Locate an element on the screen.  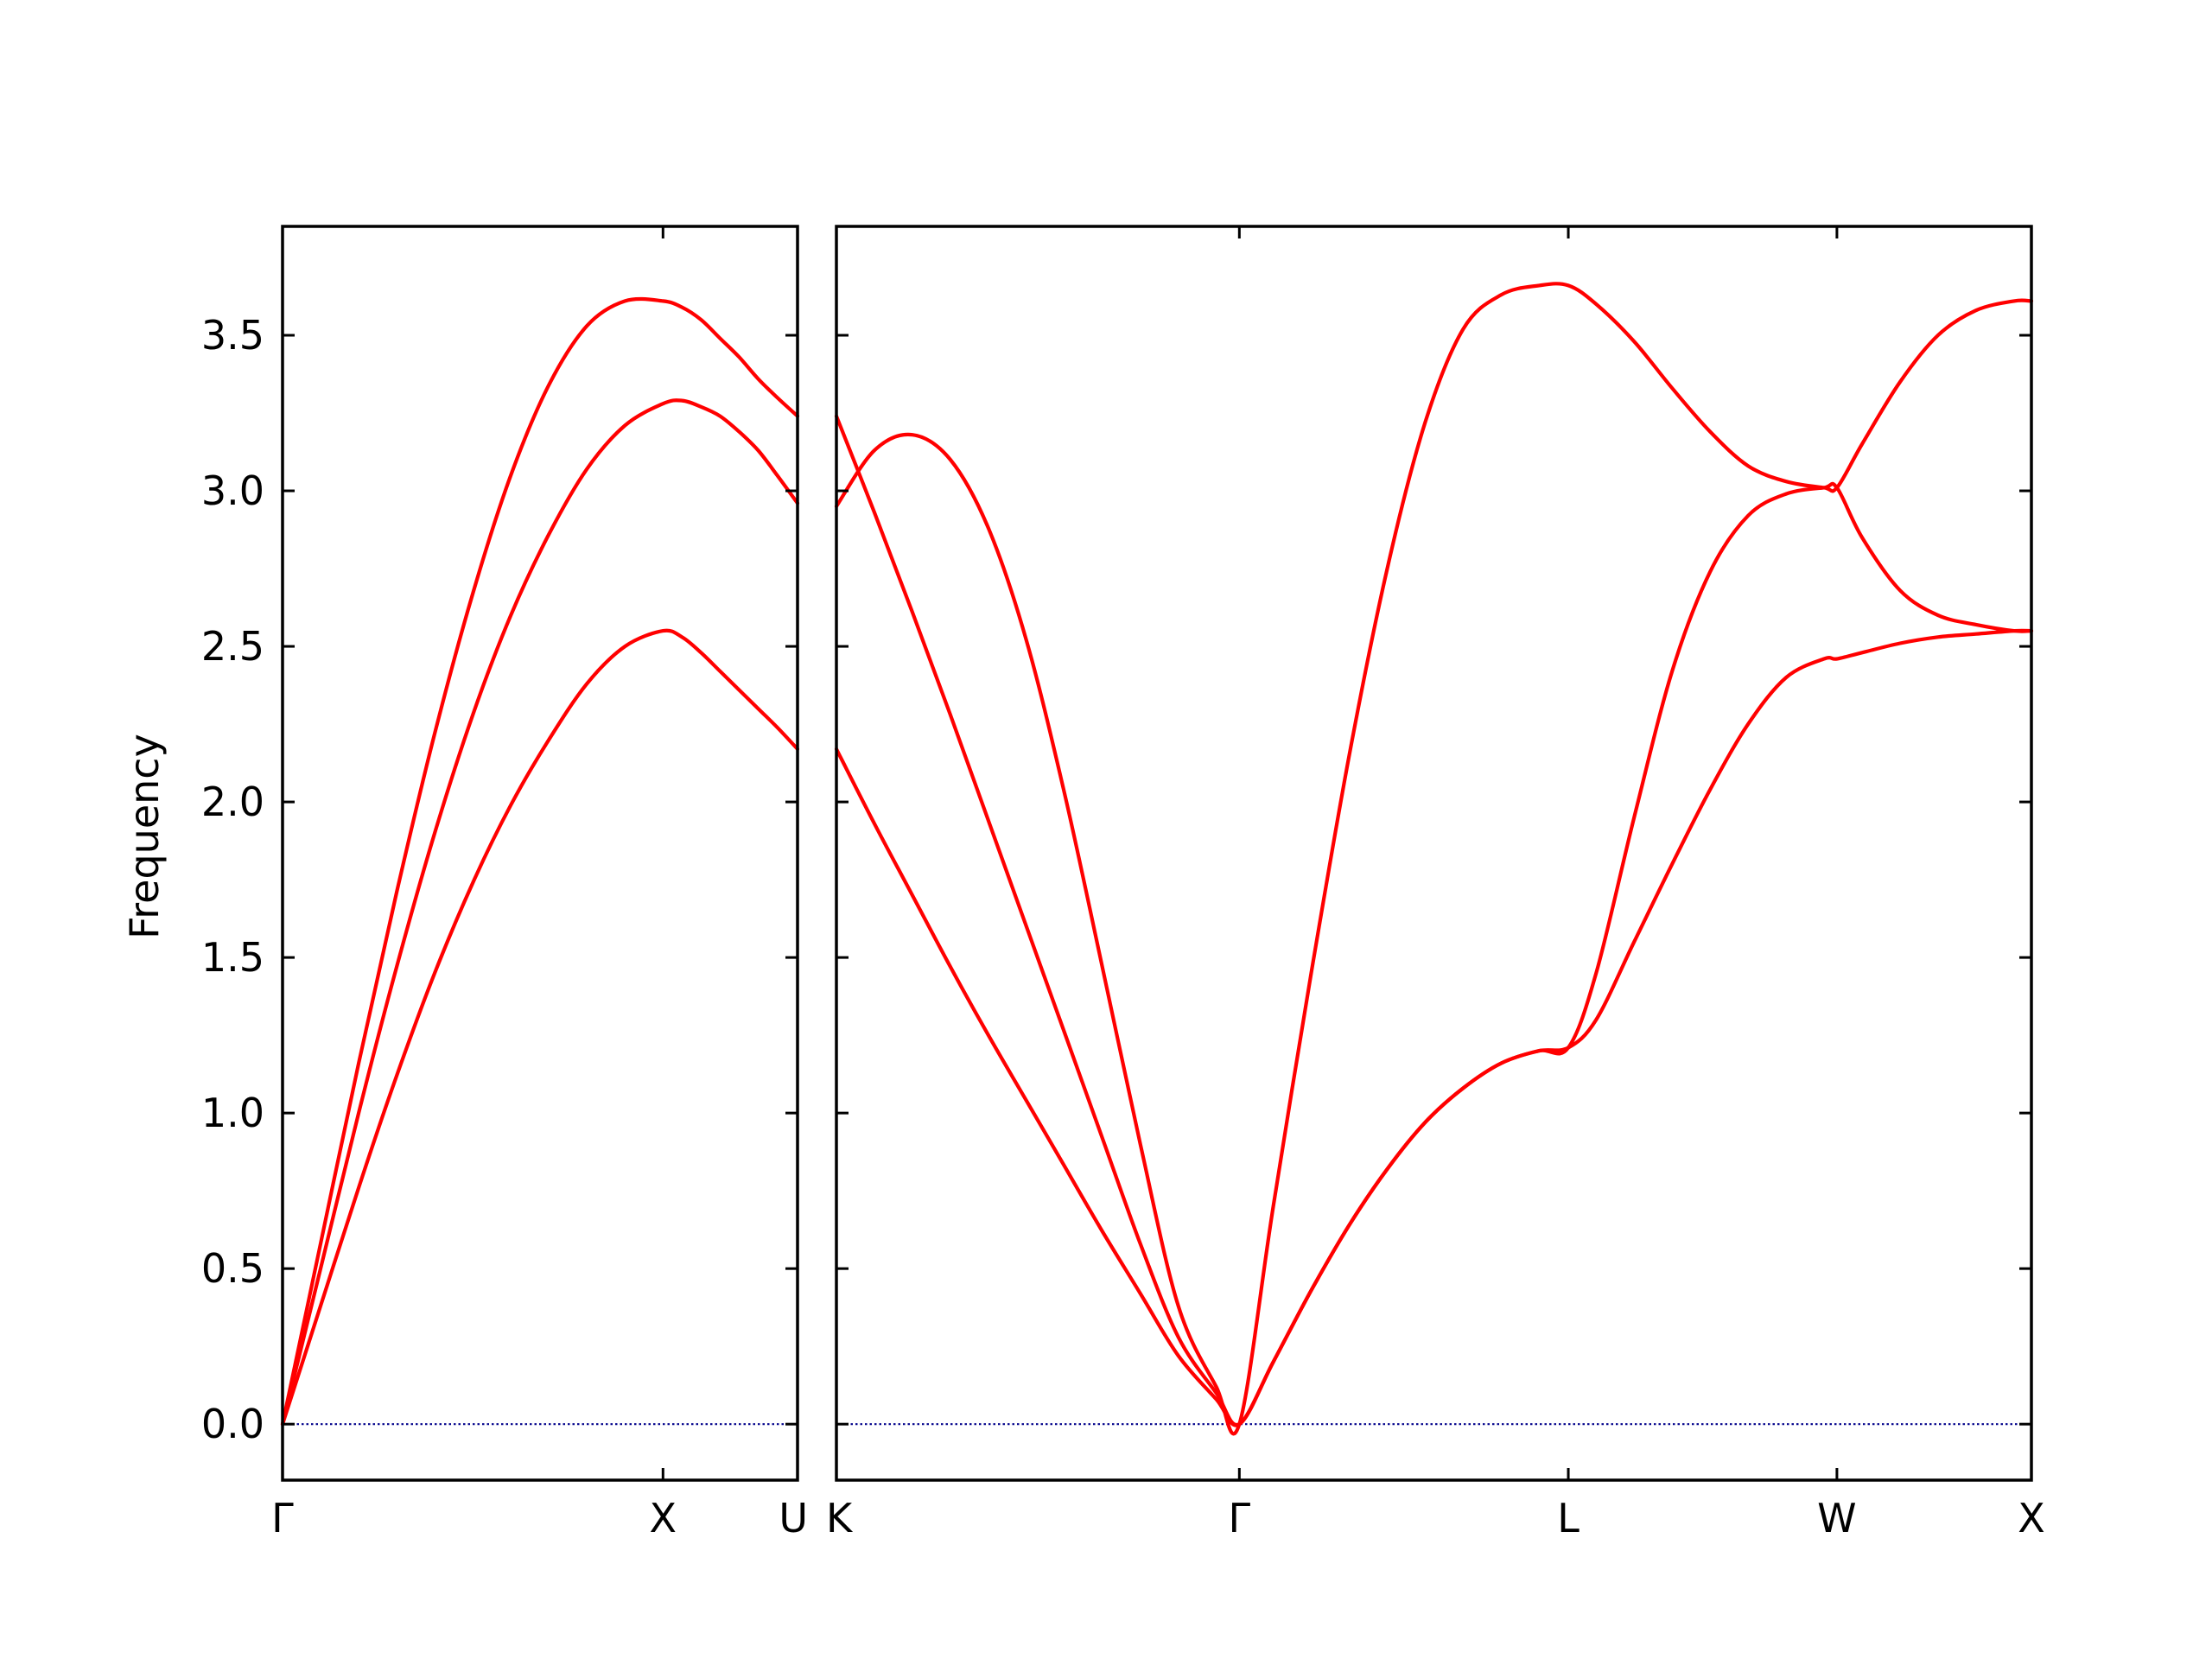
band-1-line is located at coordinates (540, 913).